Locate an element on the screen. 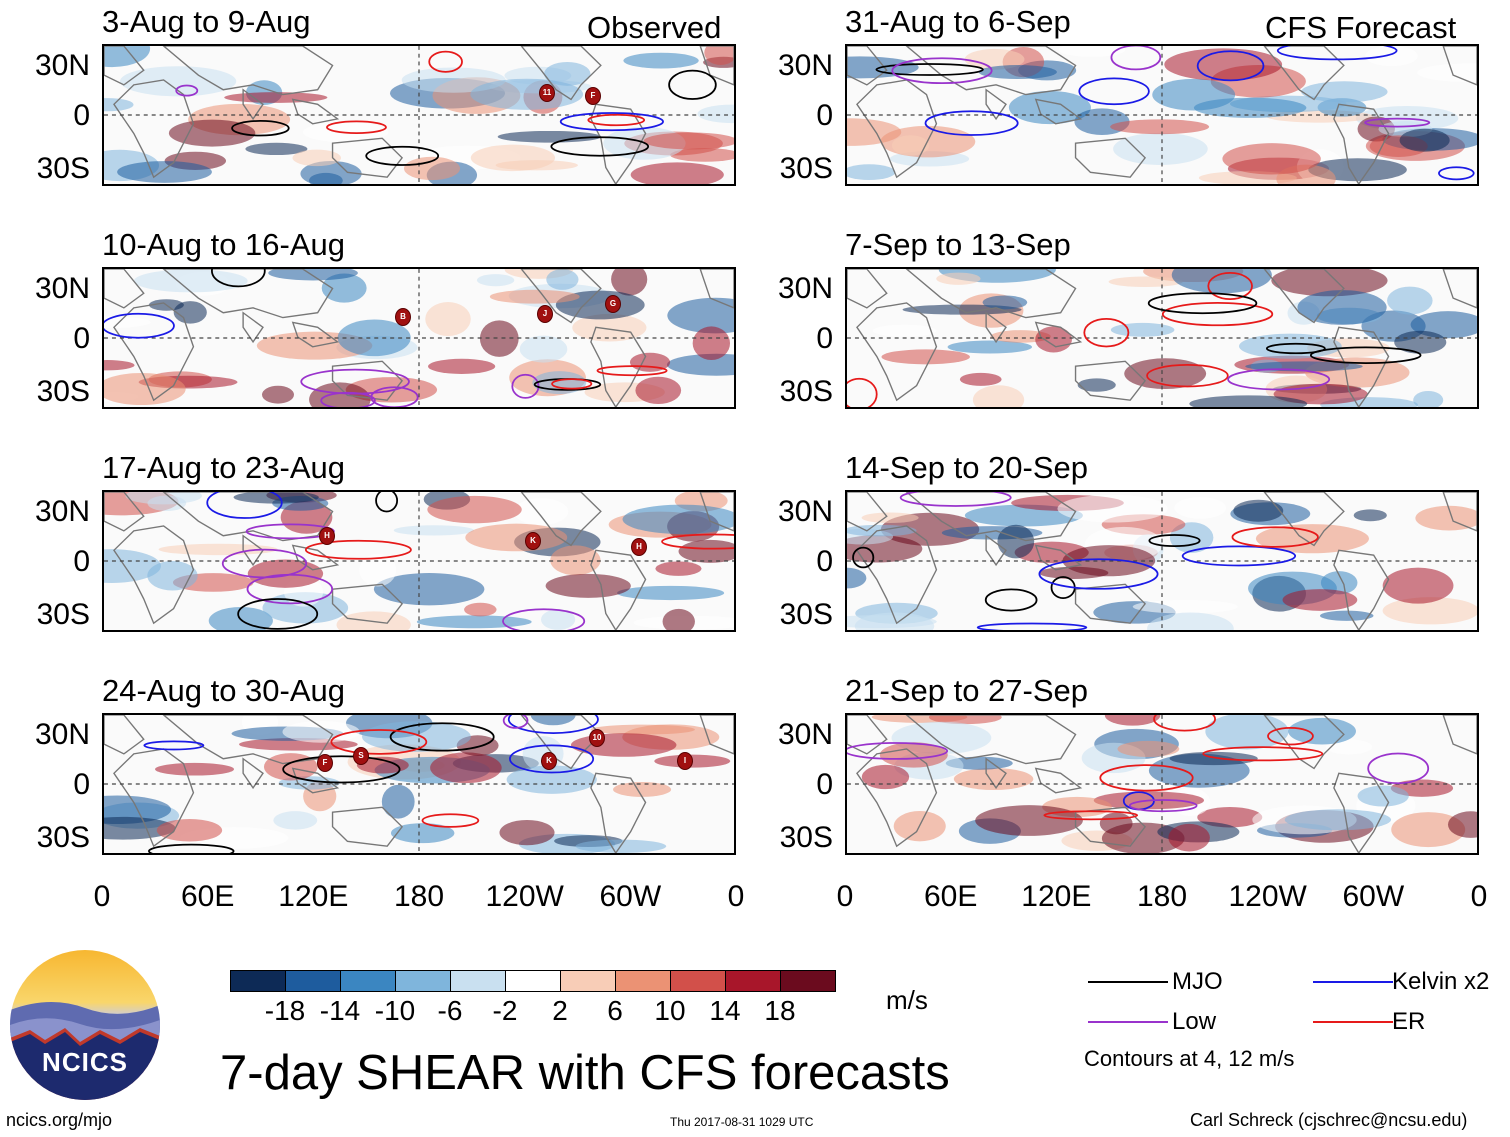  colorbar-tick-label: -14 is located at coordinates (340, 1010).